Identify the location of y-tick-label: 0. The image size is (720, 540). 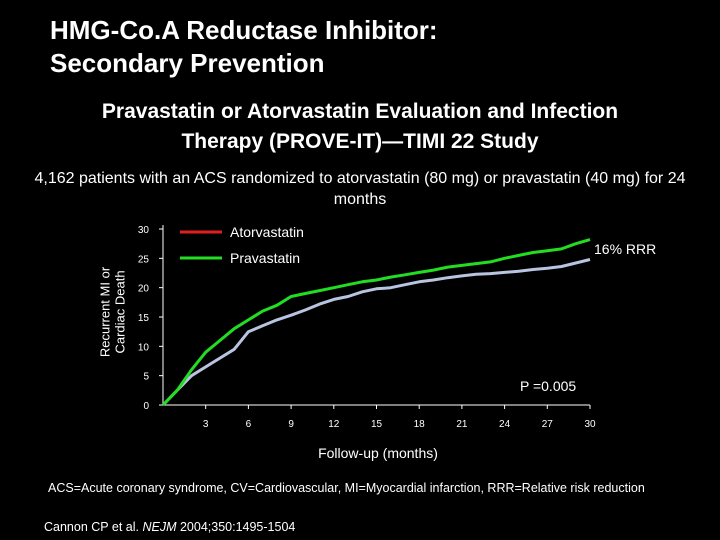
(146, 406).